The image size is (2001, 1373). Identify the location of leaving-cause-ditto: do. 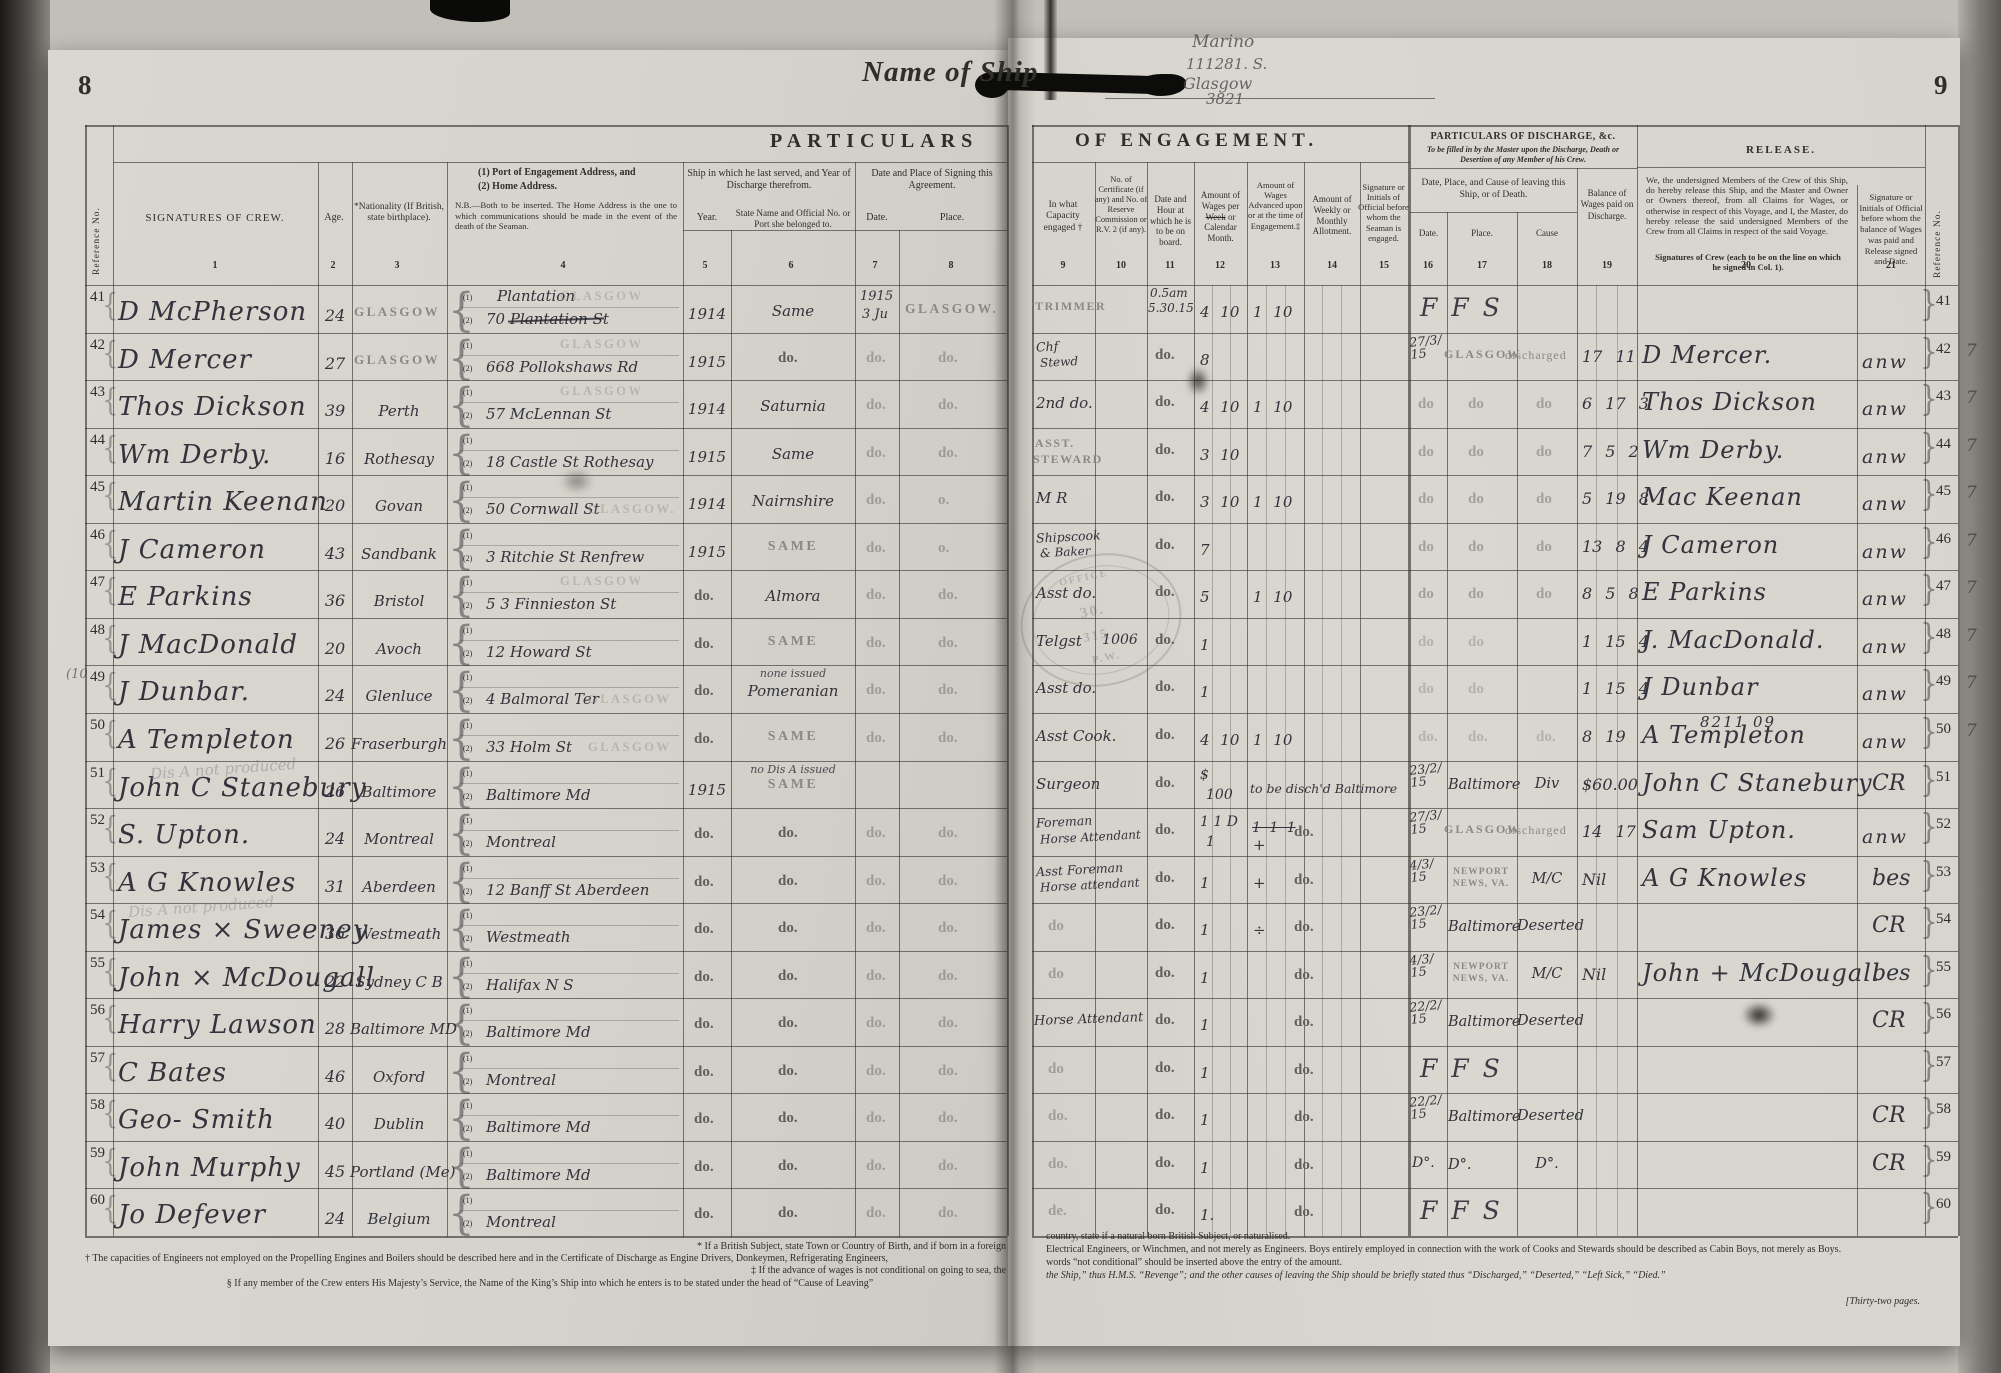
(1544, 404).